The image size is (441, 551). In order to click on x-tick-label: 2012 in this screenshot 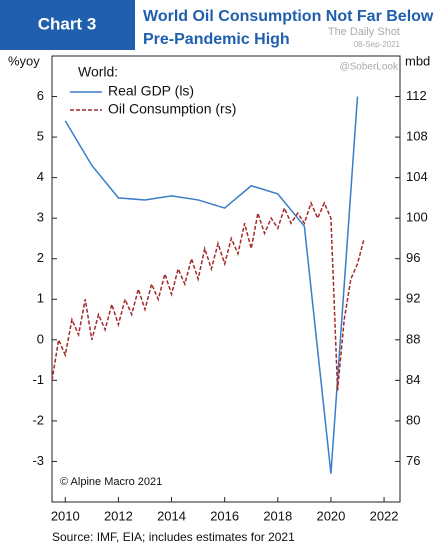, I will do `click(118, 515)`.